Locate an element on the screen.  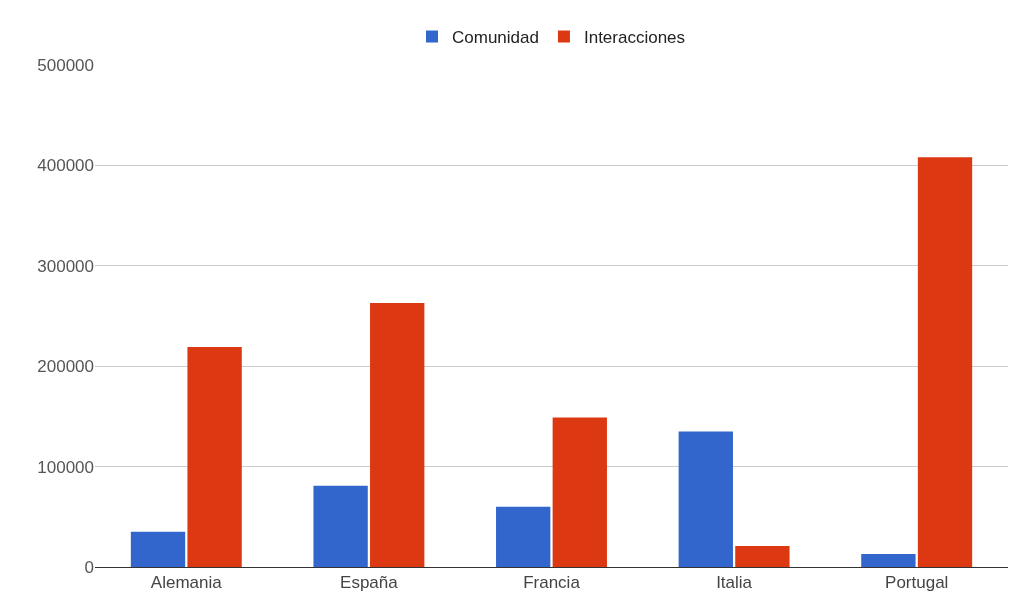
y-tick-label: 0 is located at coordinates (89, 567).